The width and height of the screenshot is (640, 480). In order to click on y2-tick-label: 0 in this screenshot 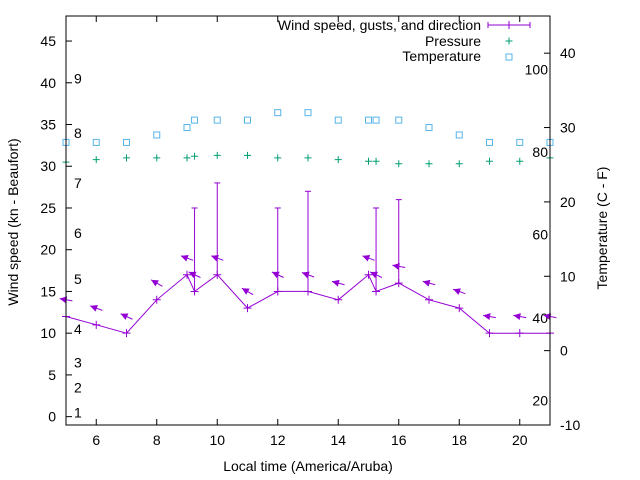, I will do `click(564, 351)`.